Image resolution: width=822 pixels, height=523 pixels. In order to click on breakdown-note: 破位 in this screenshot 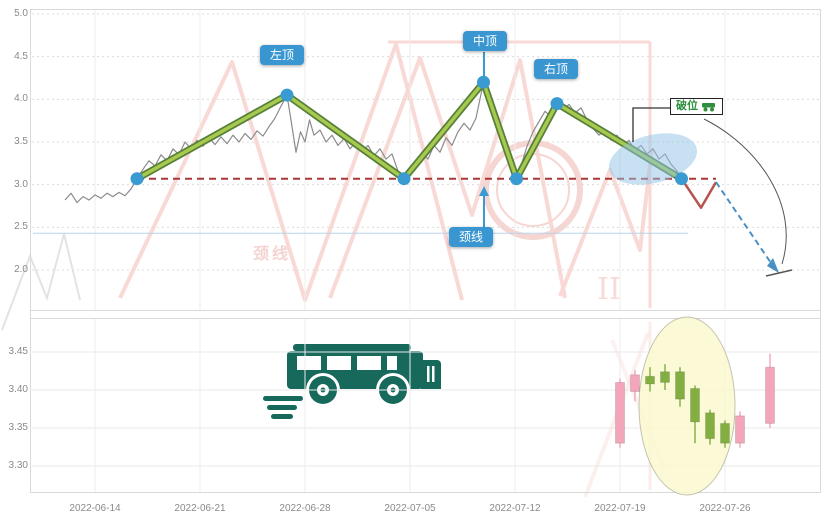, I will do `click(696, 107)`.